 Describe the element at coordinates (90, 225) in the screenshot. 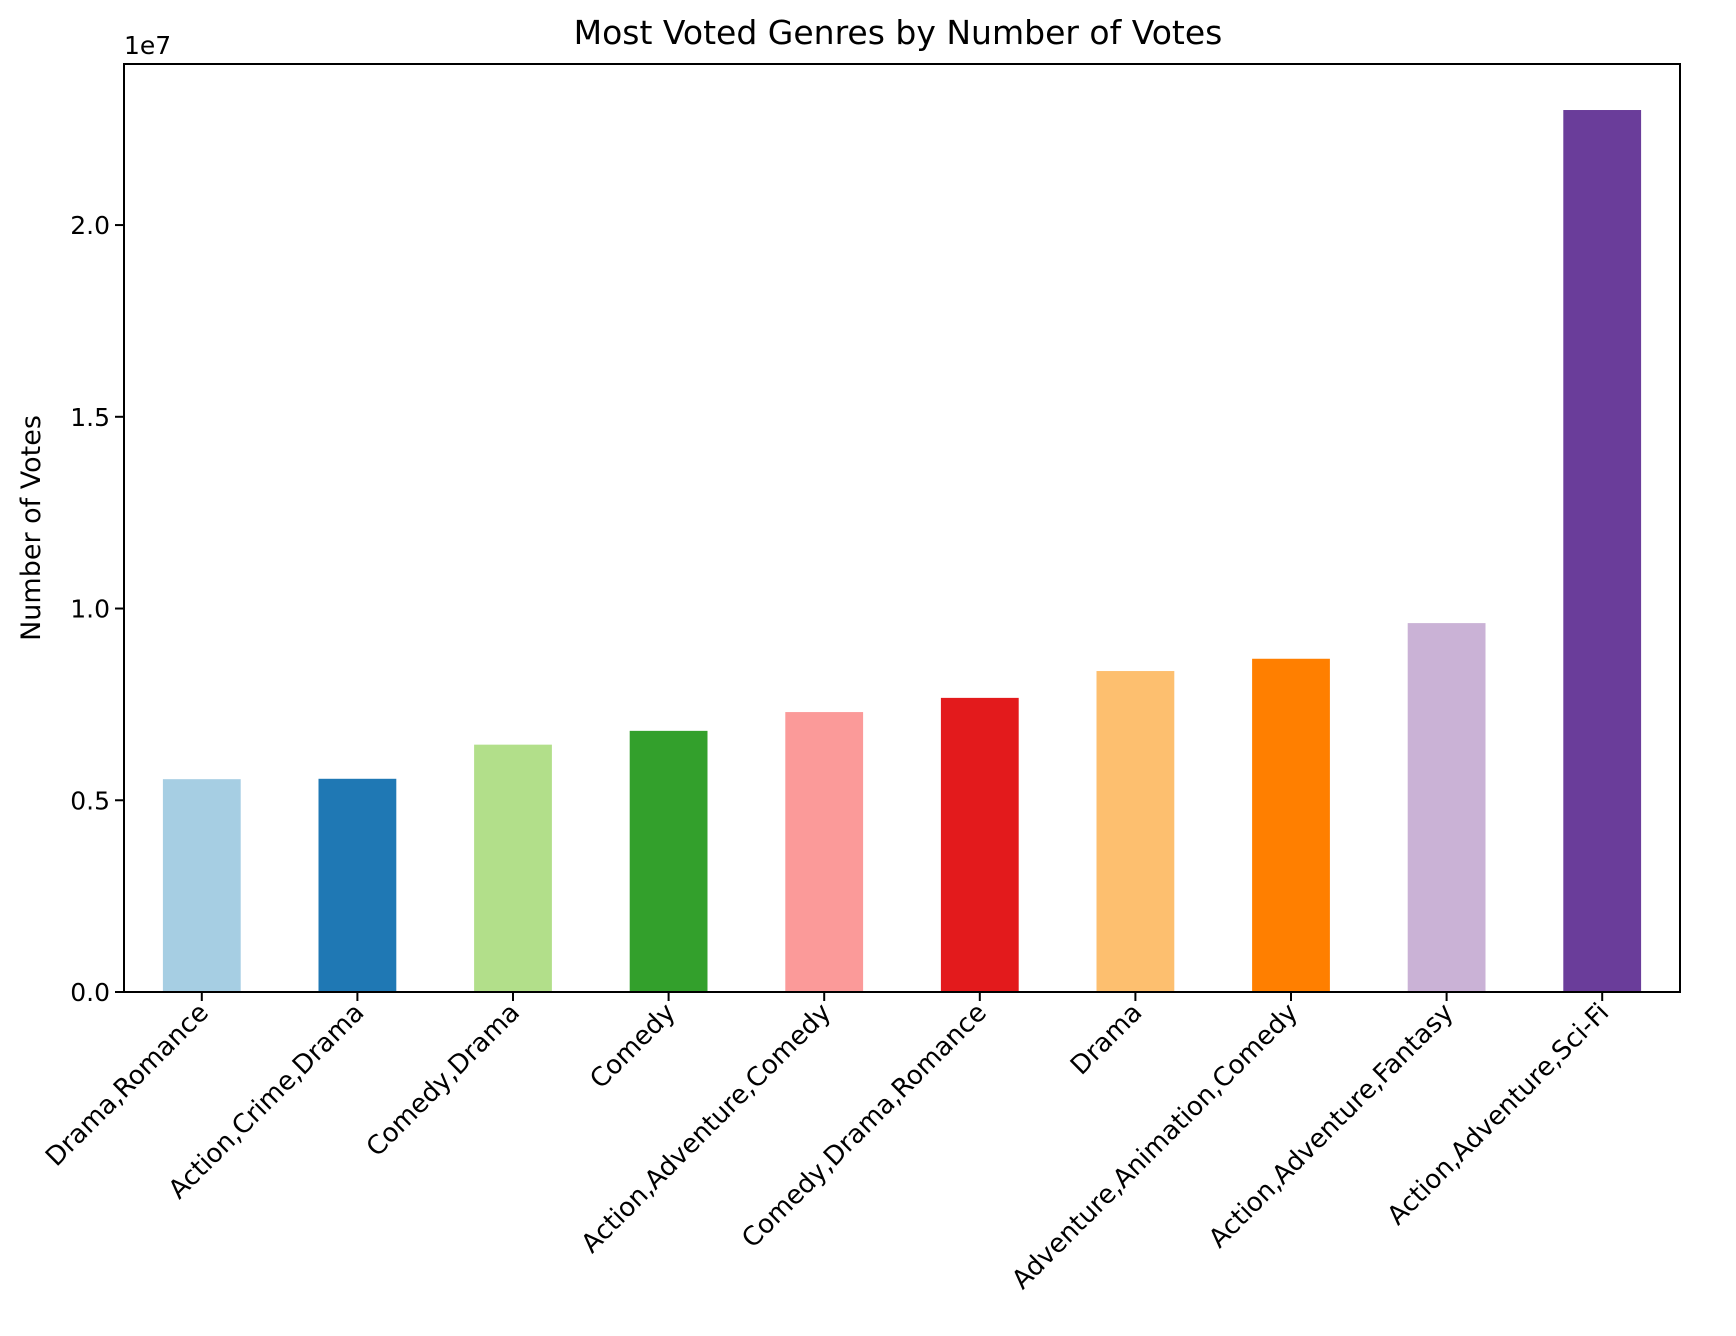

I see `y-tick-label: 2.0` at that location.